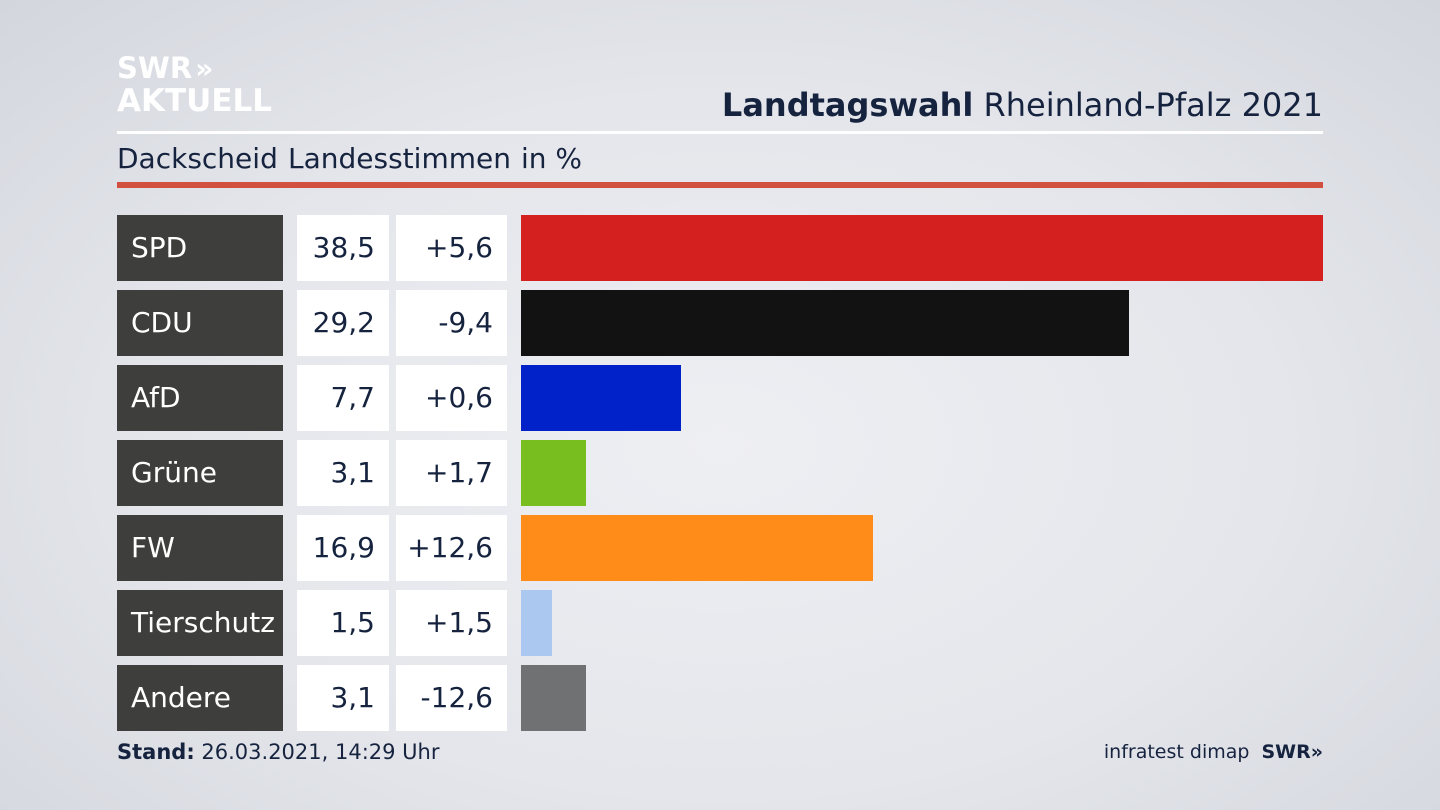  Describe the element at coordinates (200, 623) in the screenshot. I see `party-label: Tierschutz` at that location.